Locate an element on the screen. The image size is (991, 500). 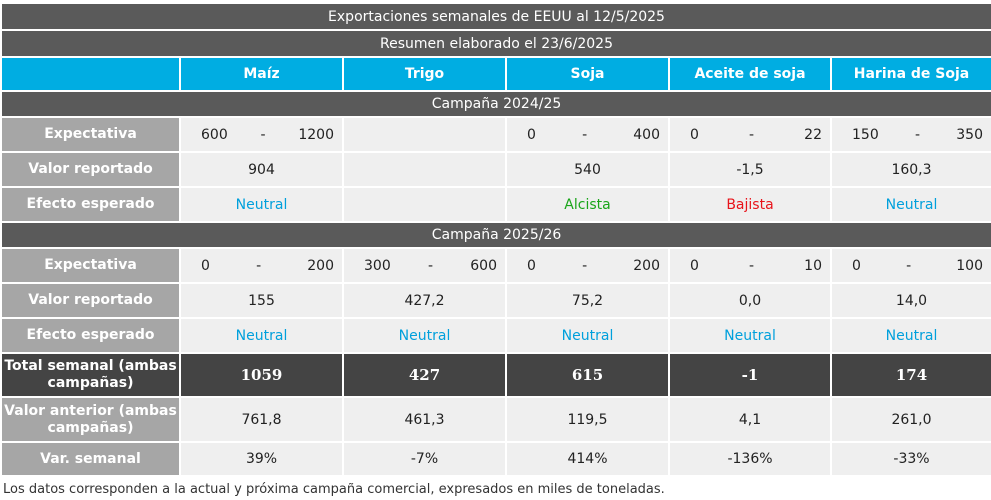
table-row: Campaña 2024/25 is located at coordinates (495, 104).